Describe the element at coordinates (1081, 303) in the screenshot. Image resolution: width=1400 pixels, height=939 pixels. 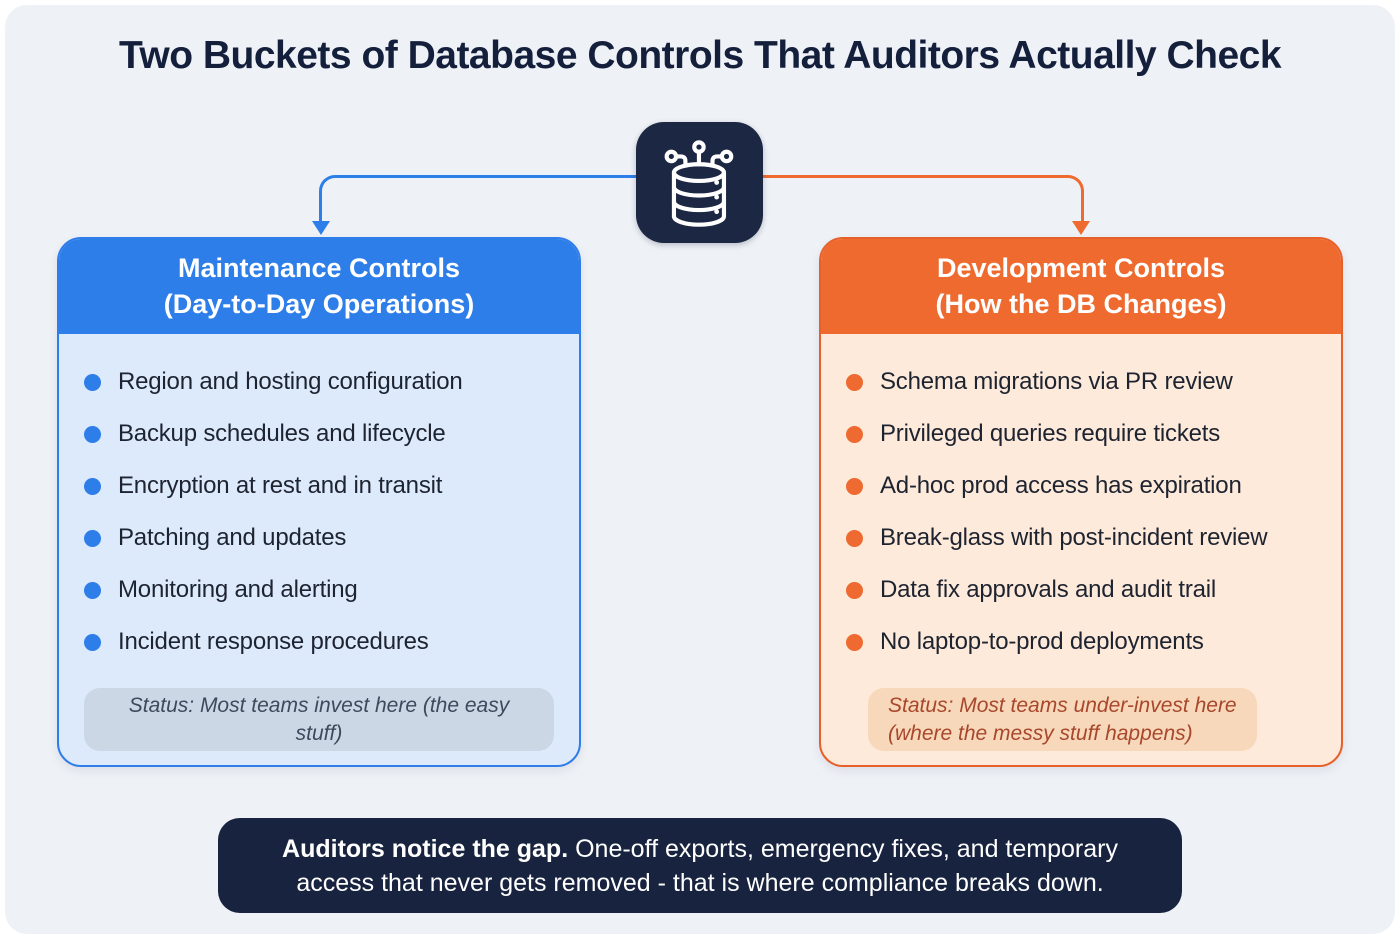
I see `card-title-line2: (How the DB Changes)` at that location.